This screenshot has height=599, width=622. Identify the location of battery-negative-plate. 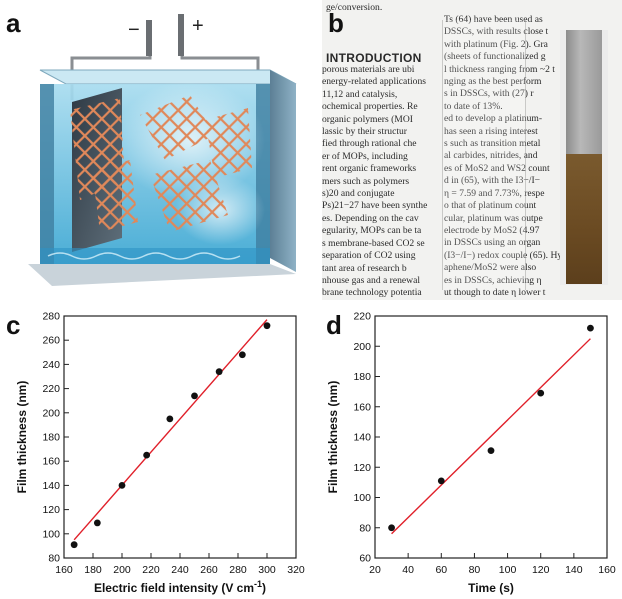
(149, 38).